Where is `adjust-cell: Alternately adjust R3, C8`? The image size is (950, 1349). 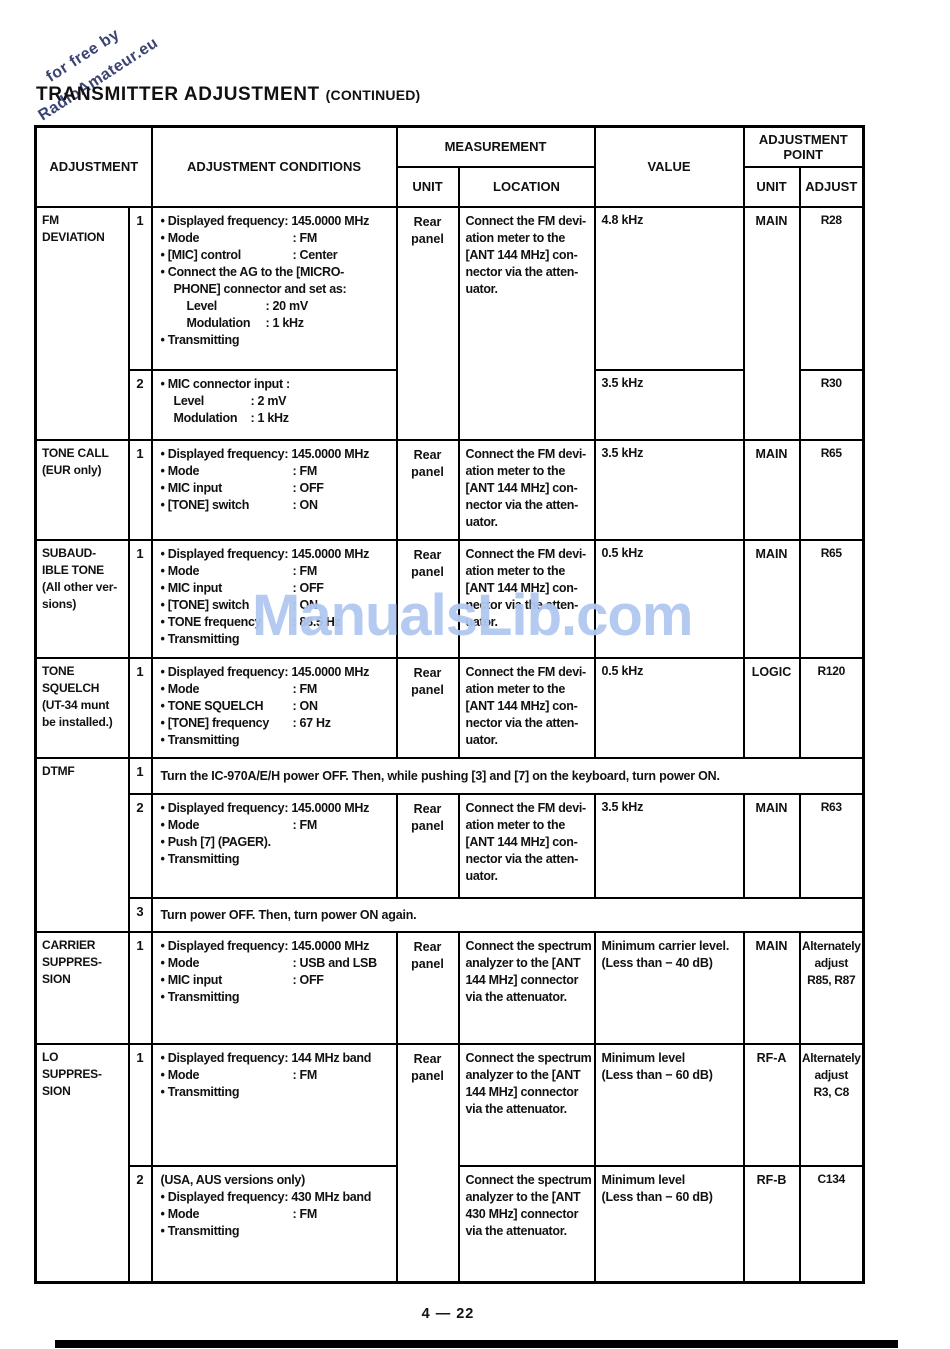 adjust-cell: Alternately adjust R3, C8 is located at coordinates (831, 1104).